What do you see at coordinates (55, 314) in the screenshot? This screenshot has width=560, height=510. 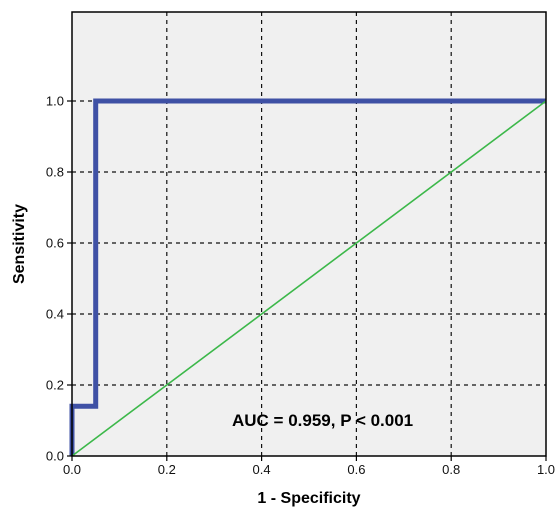 I see `y-tick-label: 0.4` at bounding box center [55, 314].